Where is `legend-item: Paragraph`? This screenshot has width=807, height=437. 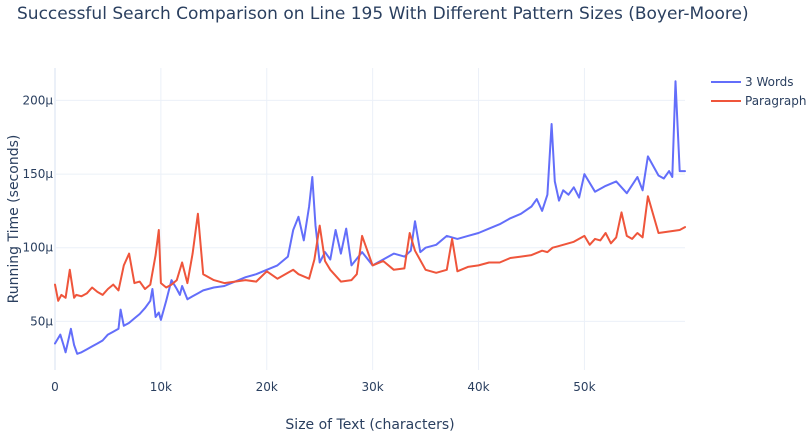
legend-item: Paragraph is located at coordinates (758, 101).